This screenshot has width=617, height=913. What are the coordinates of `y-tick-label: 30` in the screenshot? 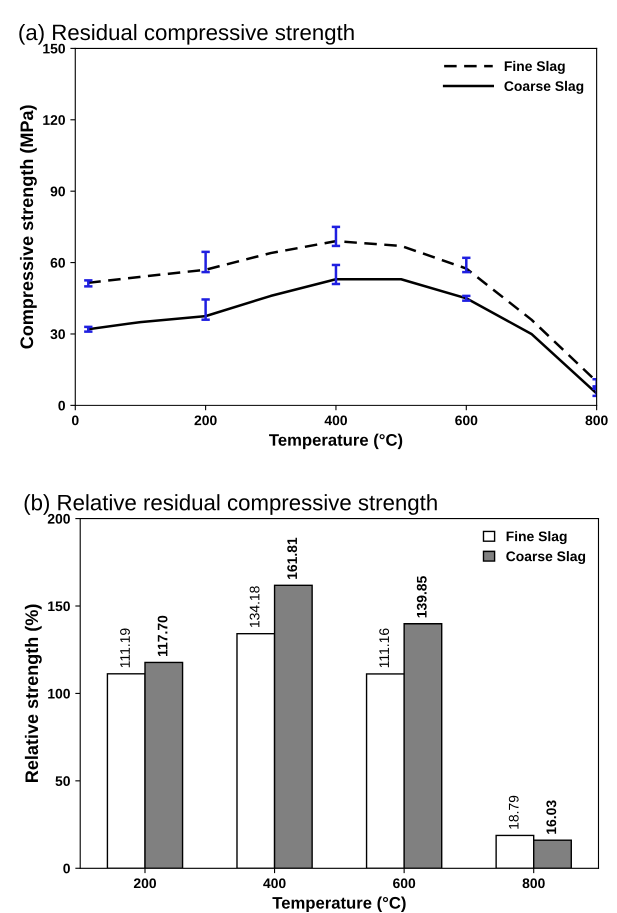 It's located at (57, 334).